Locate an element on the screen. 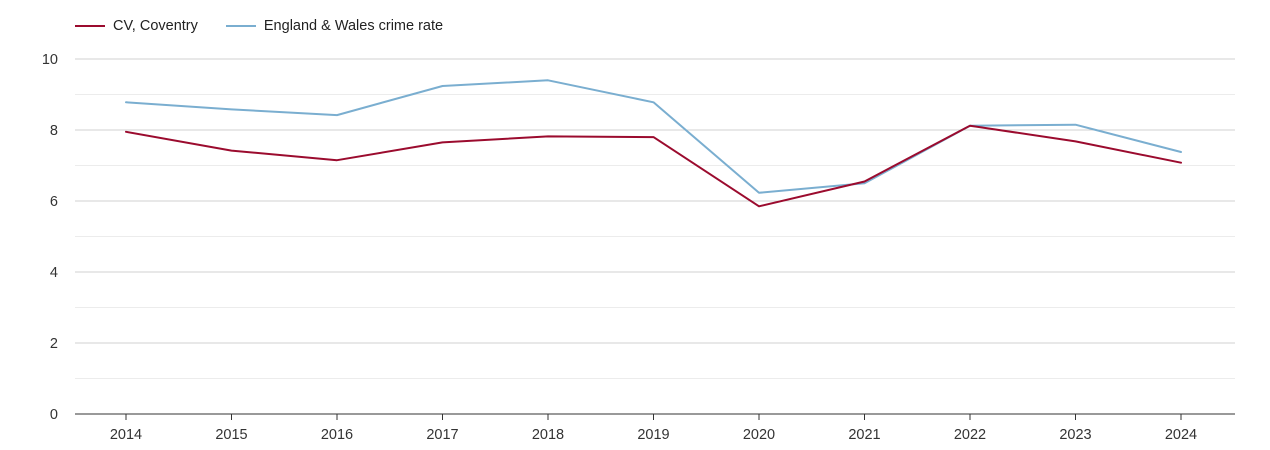  x-tick-label: 2017 is located at coordinates (442, 435).